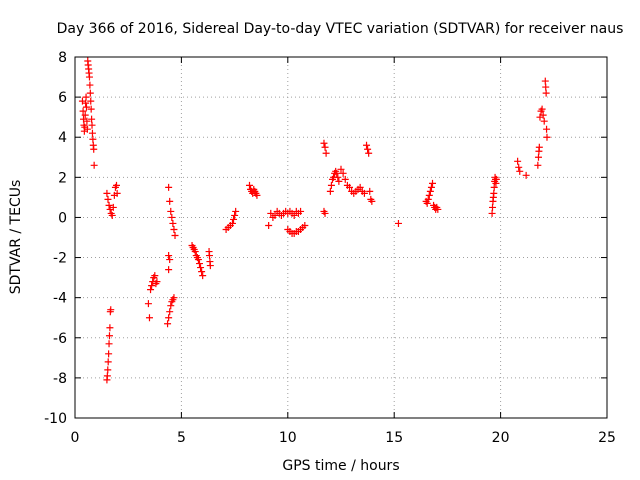 Image resolution: width=640 pixels, height=480 pixels. I want to click on y-tick-label: -4, so click(60, 299).